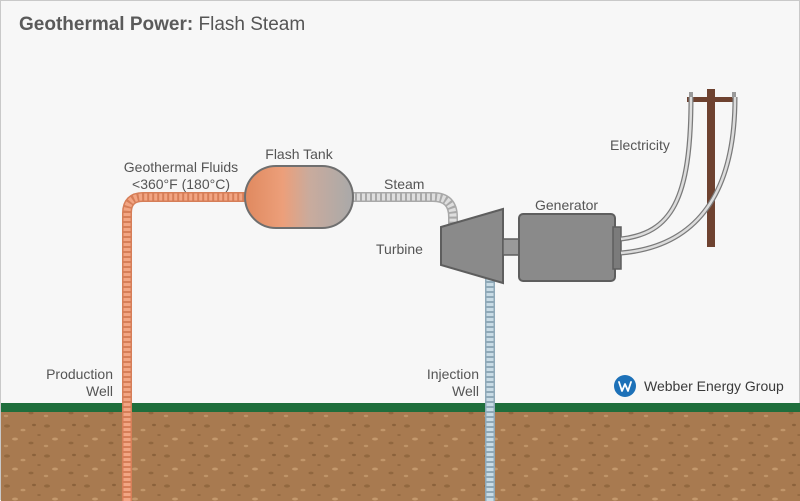 The width and height of the screenshot is (800, 501). What do you see at coordinates (679, 176) in the screenshot?
I see `electricity-cables` at bounding box center [679, 176].